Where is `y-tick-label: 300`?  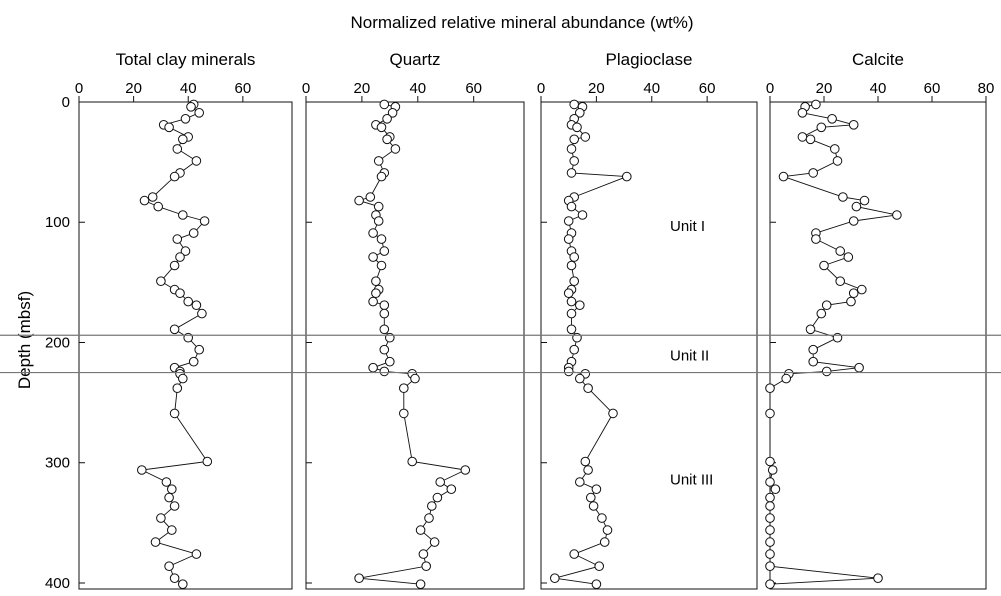 y-tick-label: 300 is located at coordinates (57, 463).